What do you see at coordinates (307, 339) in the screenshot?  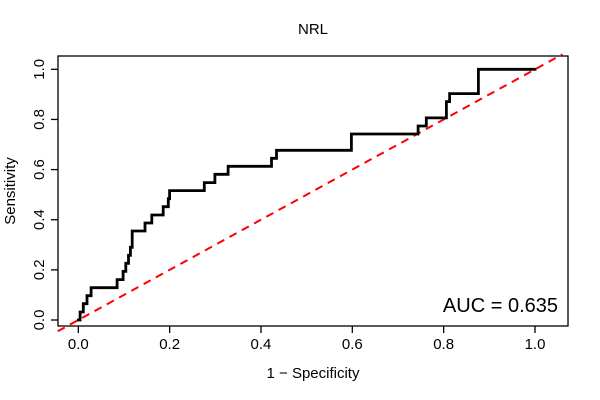 I see `x-axis-ticks: 0.0 0.2 0.4 0.6 0.8 1.0` at bounding box center [307, 339].